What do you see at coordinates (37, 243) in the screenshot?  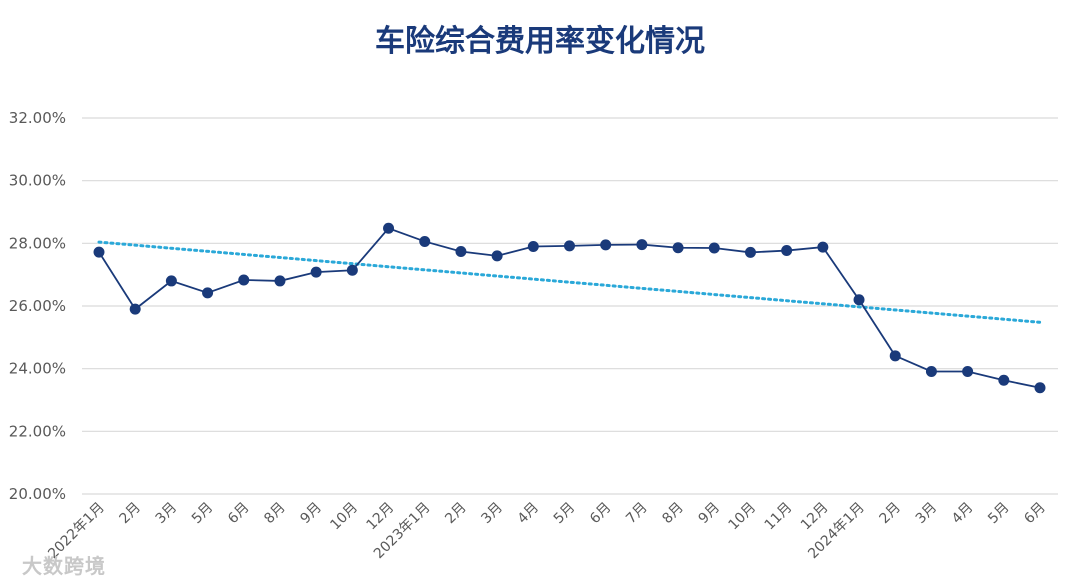 I see `y-tick-label: 28.00%` at bounding box center [37, 243].